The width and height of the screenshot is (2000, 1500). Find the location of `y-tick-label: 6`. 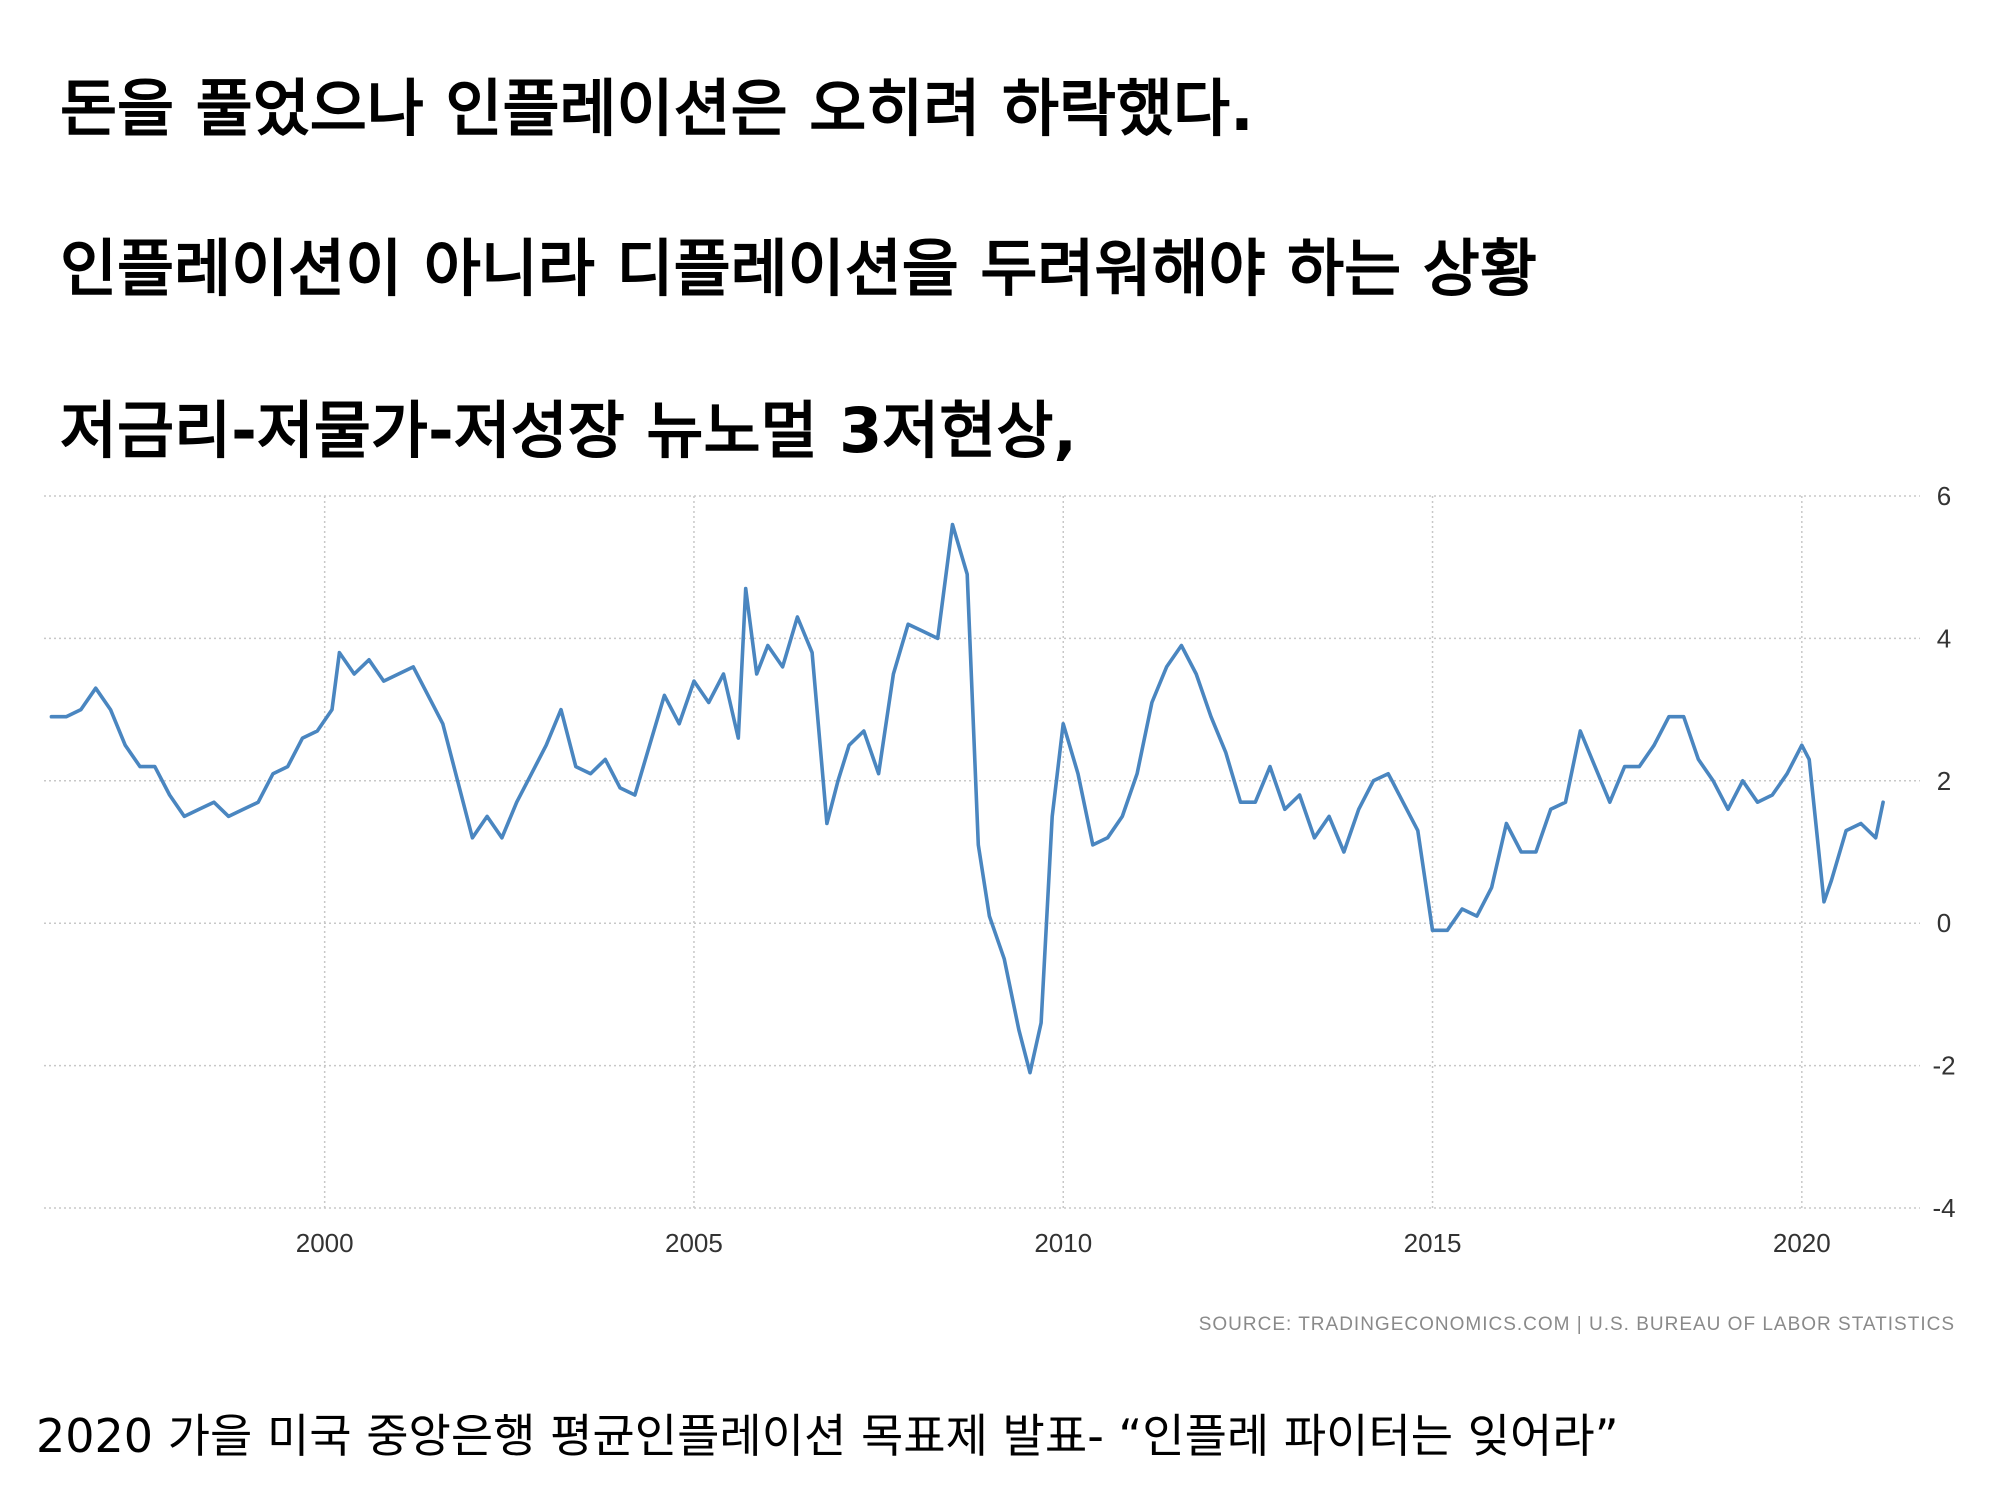

y-tick-label: 6 is located at coordinates (1944, 496).